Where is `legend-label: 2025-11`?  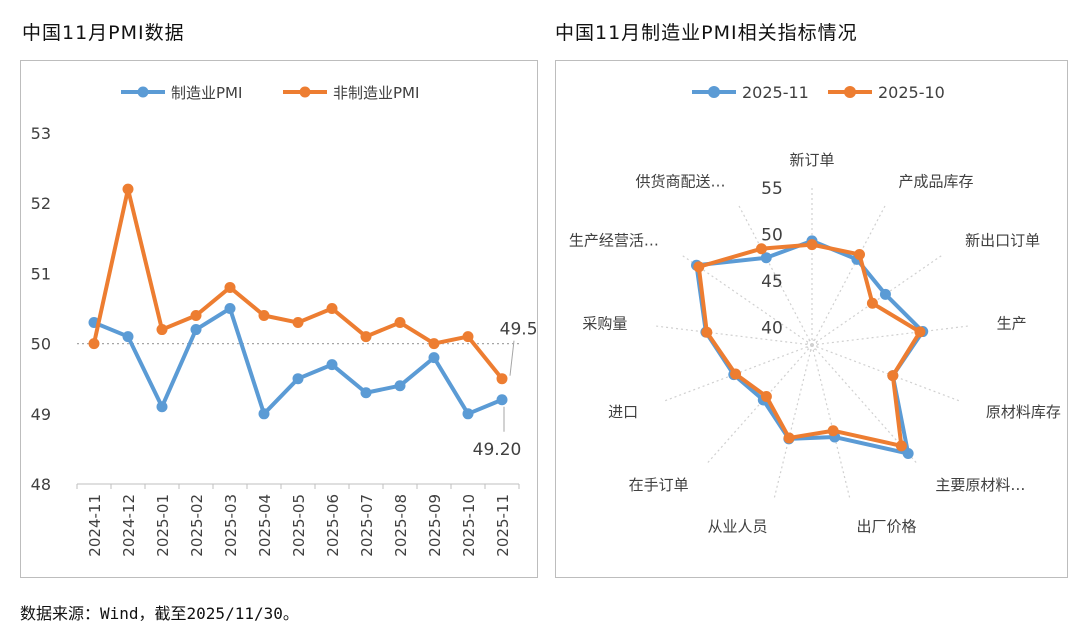
legend-label: 2025-11 is located at coordinates (775, 92).